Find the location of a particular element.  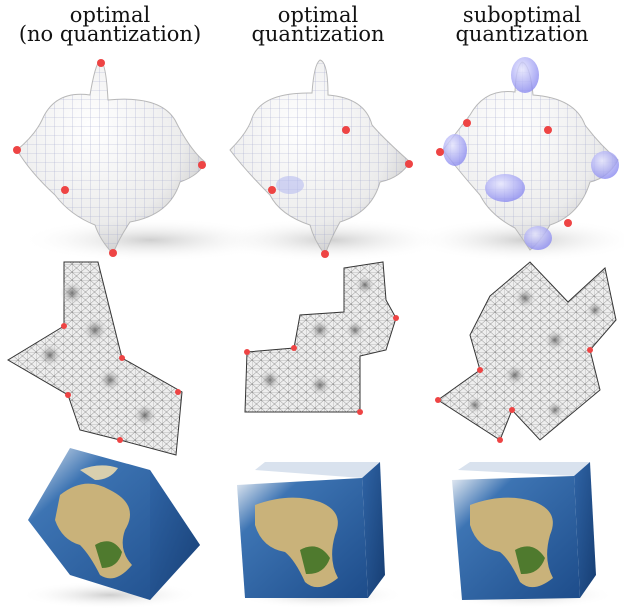

parameterization-optimal-no-quantization is located at coordinates (95, 358).